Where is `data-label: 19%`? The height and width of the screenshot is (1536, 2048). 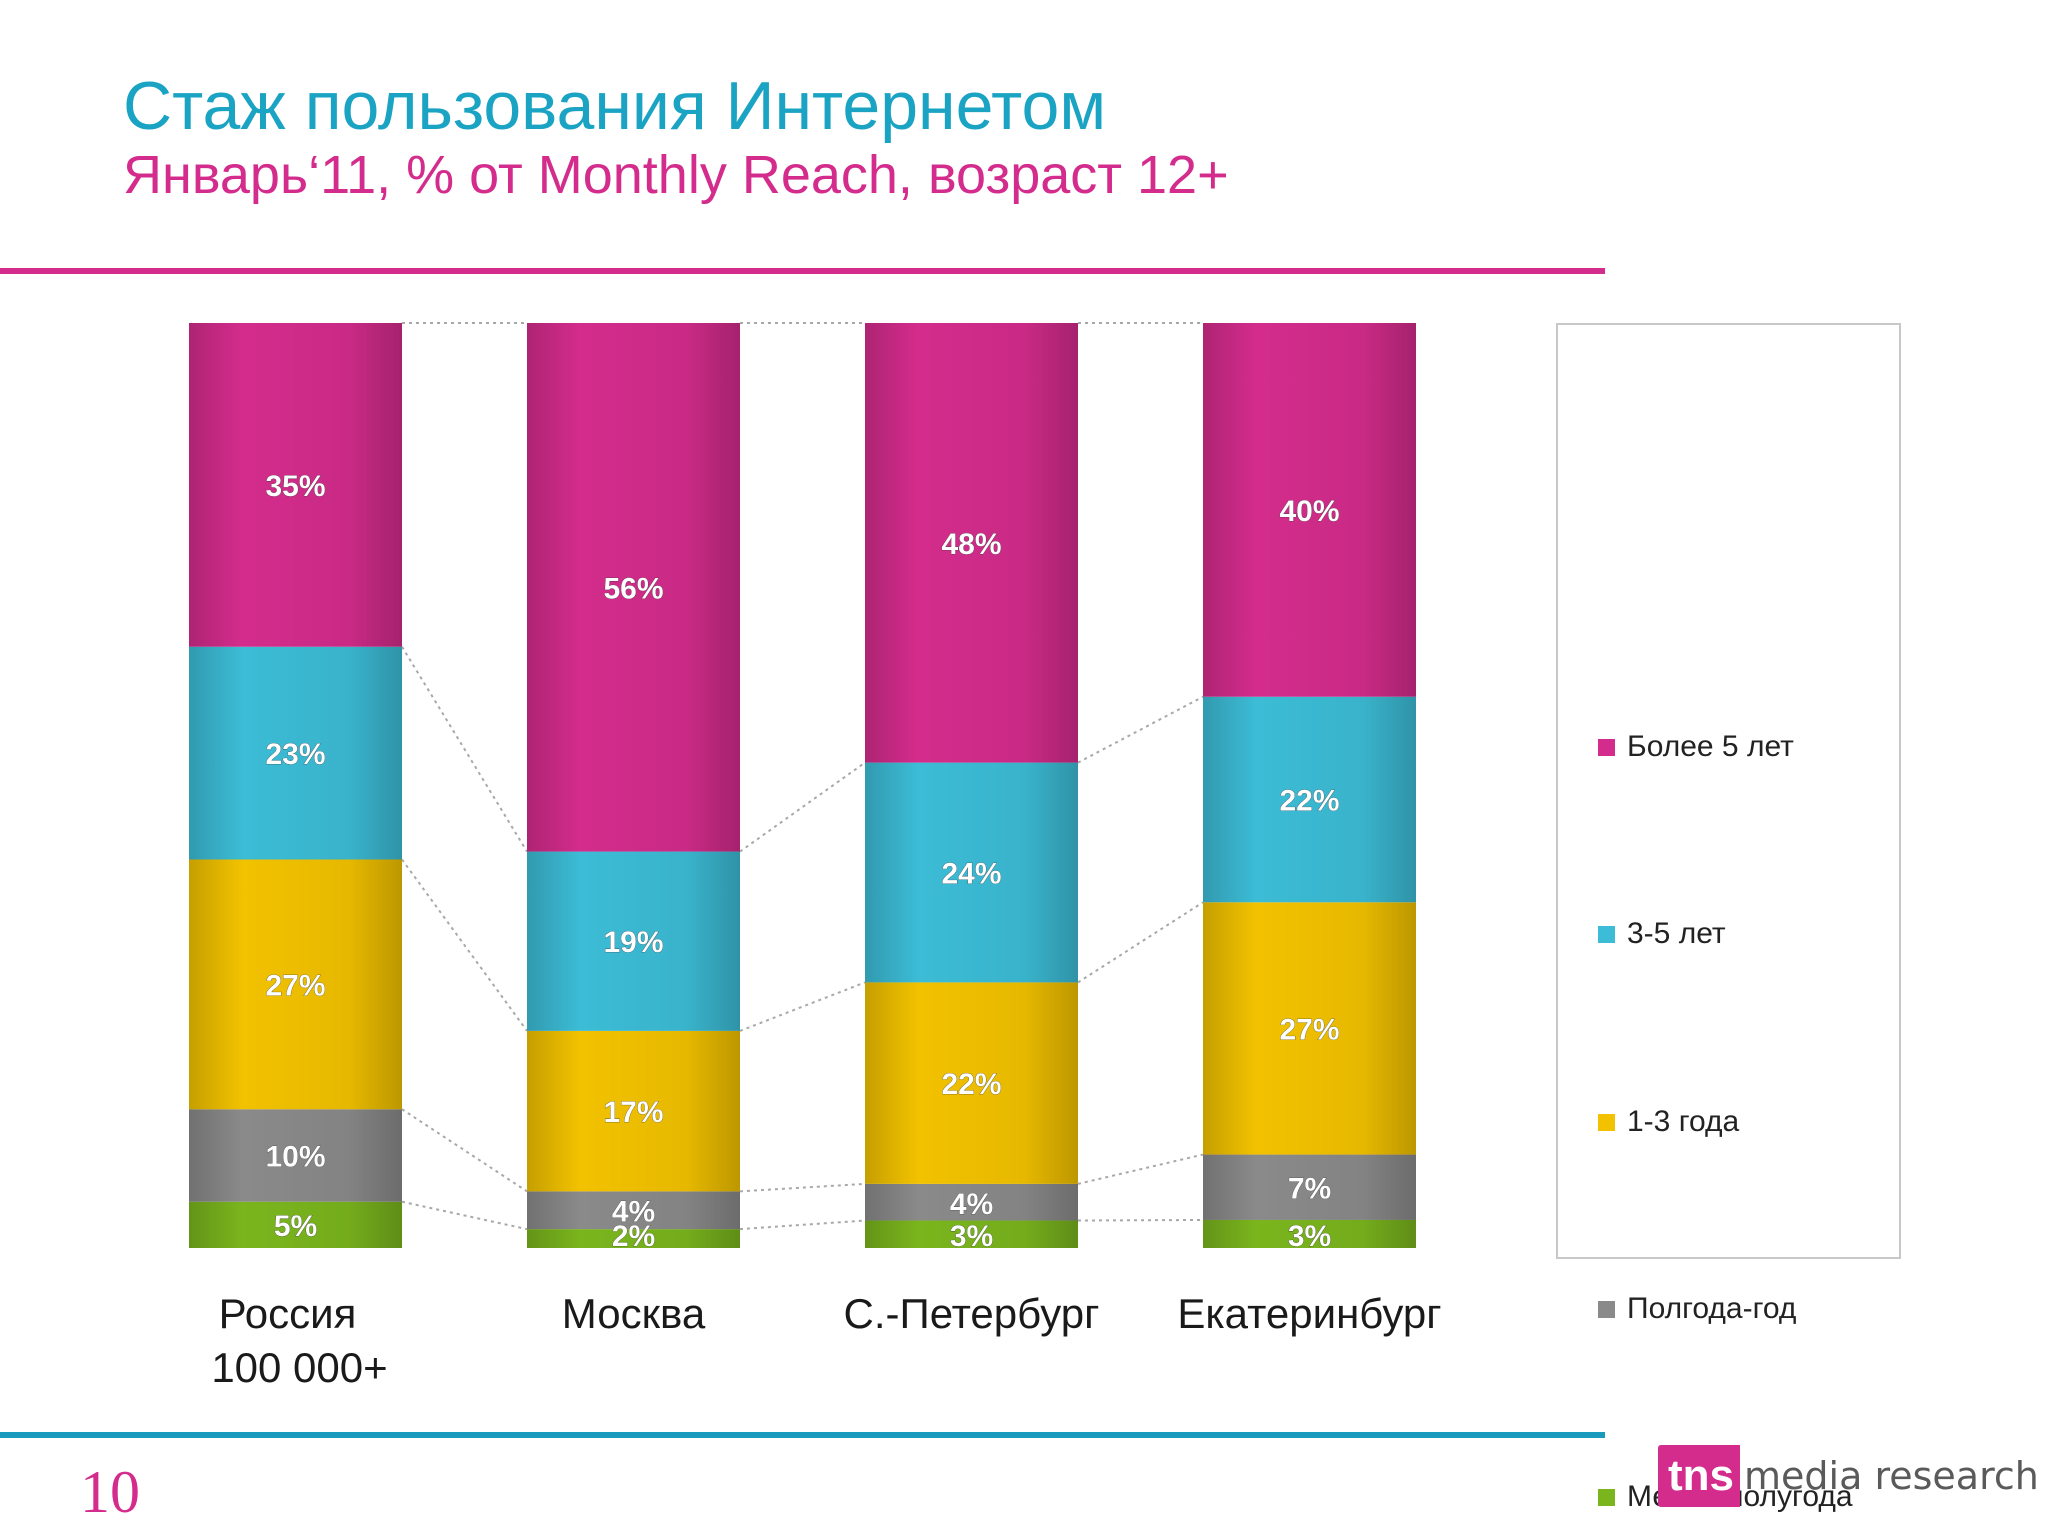
data-label: 19% is located at coordinates (633, 942).